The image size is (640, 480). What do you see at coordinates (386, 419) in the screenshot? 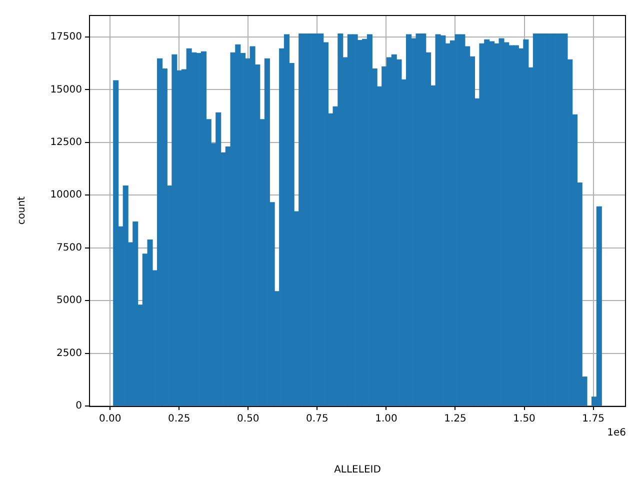
I see `x-tick-label: 1.00` at bounding box center [386, 419].